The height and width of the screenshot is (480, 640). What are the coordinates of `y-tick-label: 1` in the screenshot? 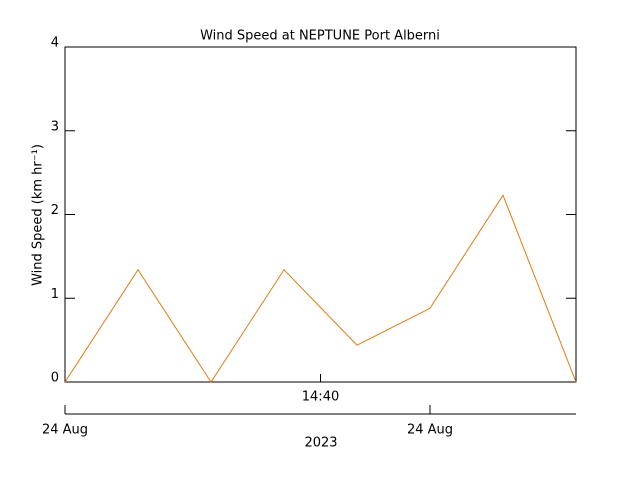 It's located at (55, 294).